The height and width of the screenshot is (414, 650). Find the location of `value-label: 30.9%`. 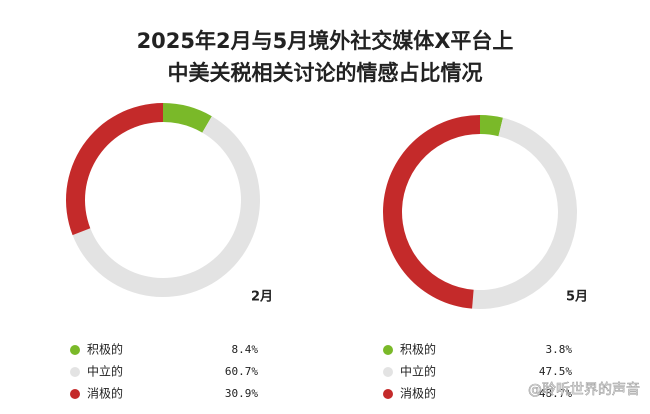

value-label: 30.9% is located at coordinates (241, 393).